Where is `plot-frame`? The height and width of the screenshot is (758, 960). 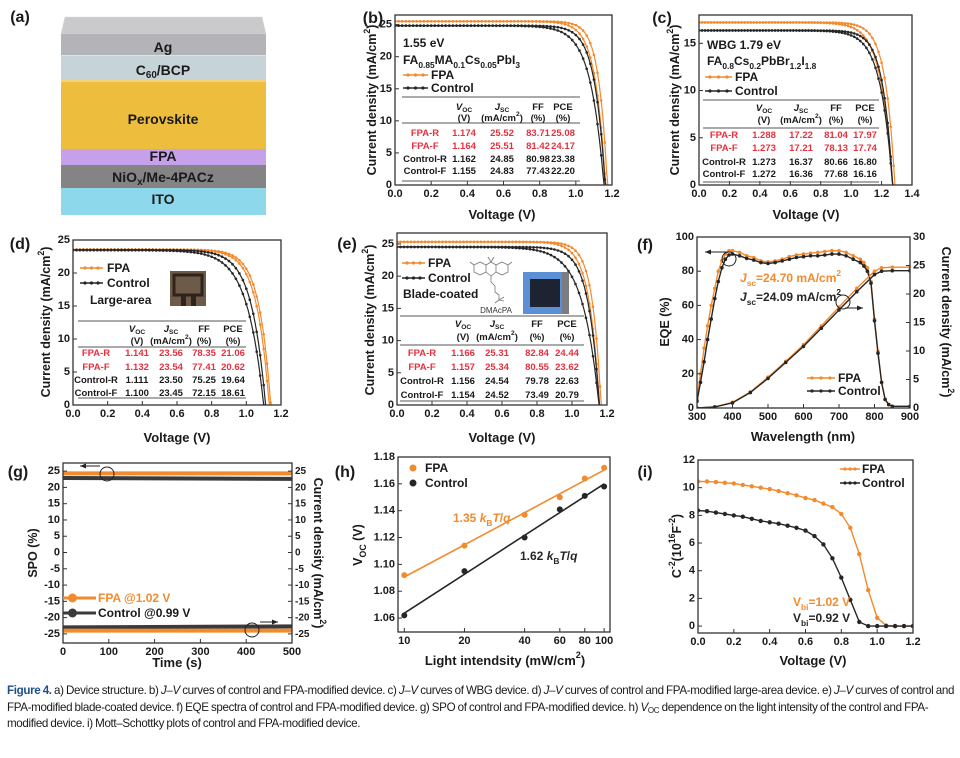
plot-frame is located at coordinates (805, 100).